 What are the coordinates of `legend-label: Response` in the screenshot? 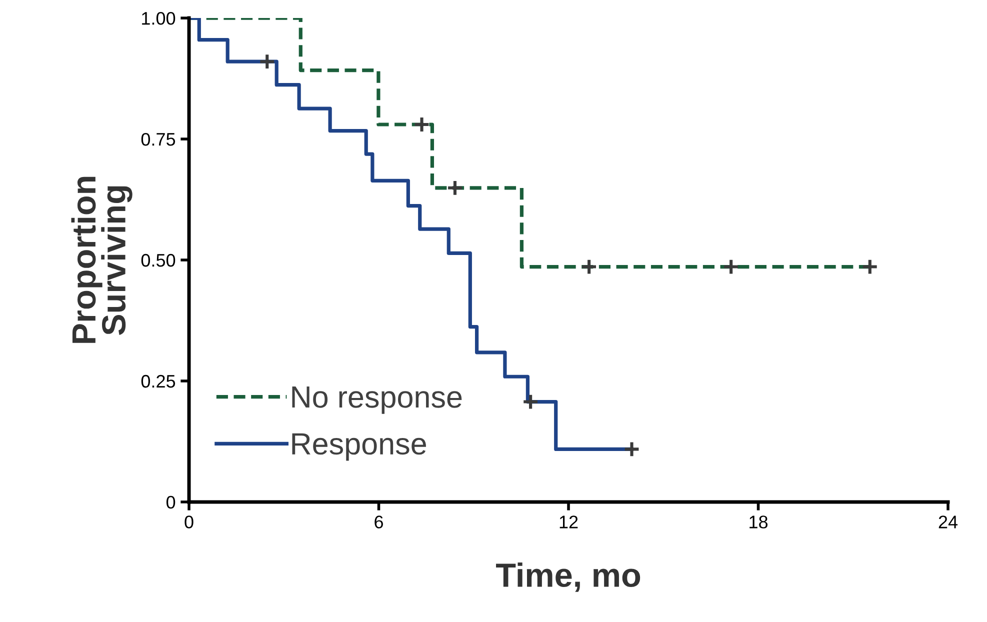 It's located at (359, 447).